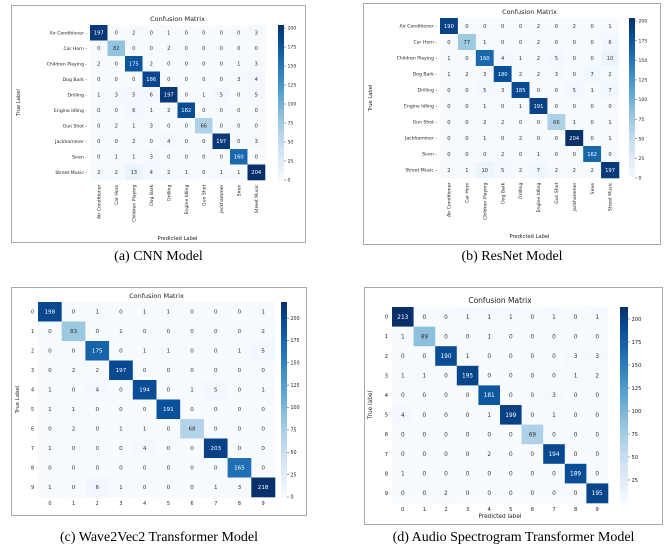 This screenshot has width=670, height=549. What do you see at coordinates (503, 75) in the screenshot?
I see `cell-value-label: 180` at bounding box center [503, 75].